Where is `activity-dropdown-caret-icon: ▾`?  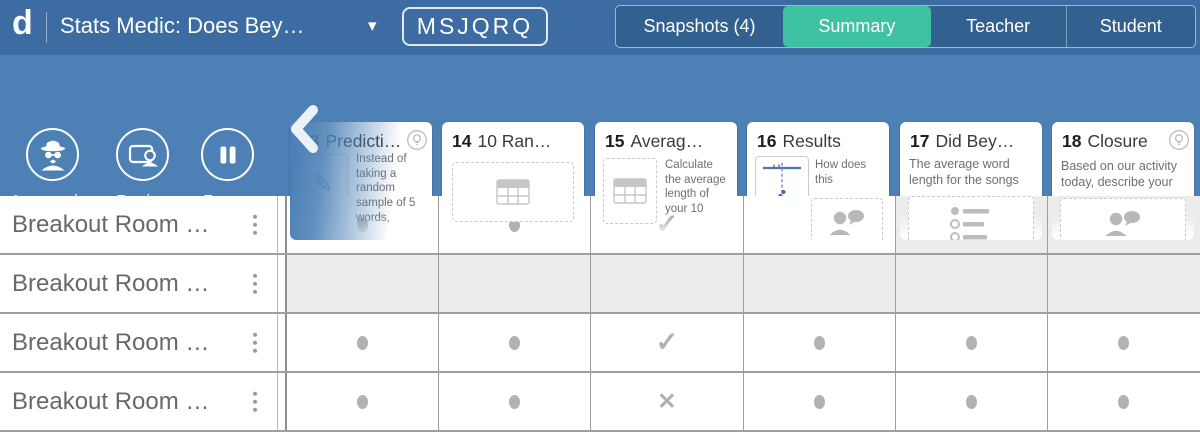
activity-dropdown-caret-icon: ▾ is located at coordinates (372, 25).